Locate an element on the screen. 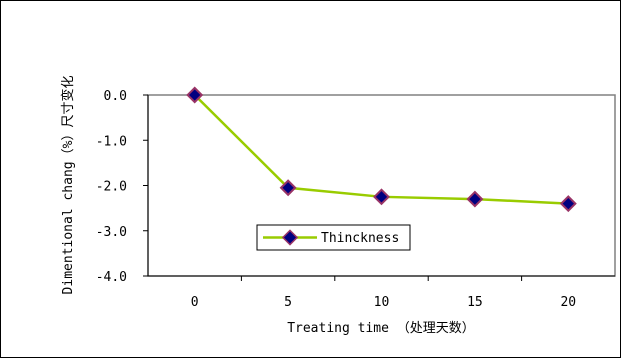 The width and height of the screenshot is (621, 359). x-tick-label: 15 is located at coordinates (475, 302).